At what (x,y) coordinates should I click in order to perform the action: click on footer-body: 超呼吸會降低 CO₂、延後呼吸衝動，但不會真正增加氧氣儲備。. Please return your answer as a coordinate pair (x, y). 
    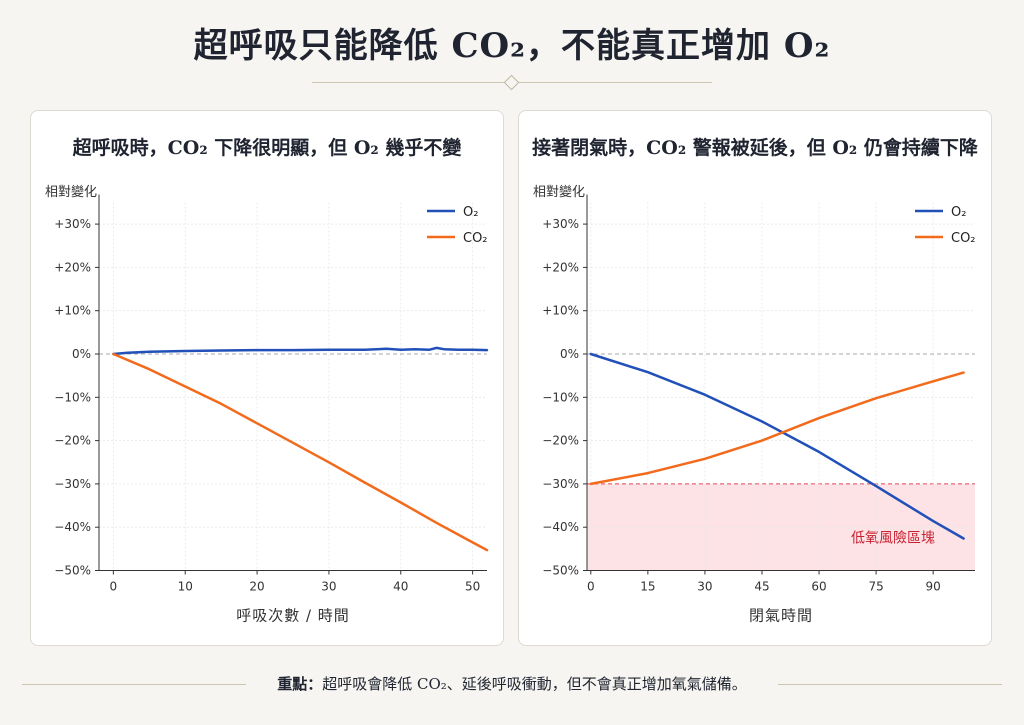
    Looking at the image, I should click on (534, 684).